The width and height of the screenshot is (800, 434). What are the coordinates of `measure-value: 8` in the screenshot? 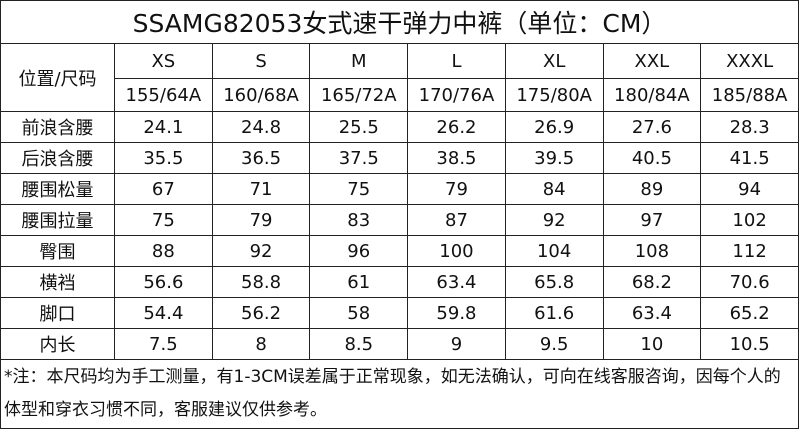 It's located at (261, 344).